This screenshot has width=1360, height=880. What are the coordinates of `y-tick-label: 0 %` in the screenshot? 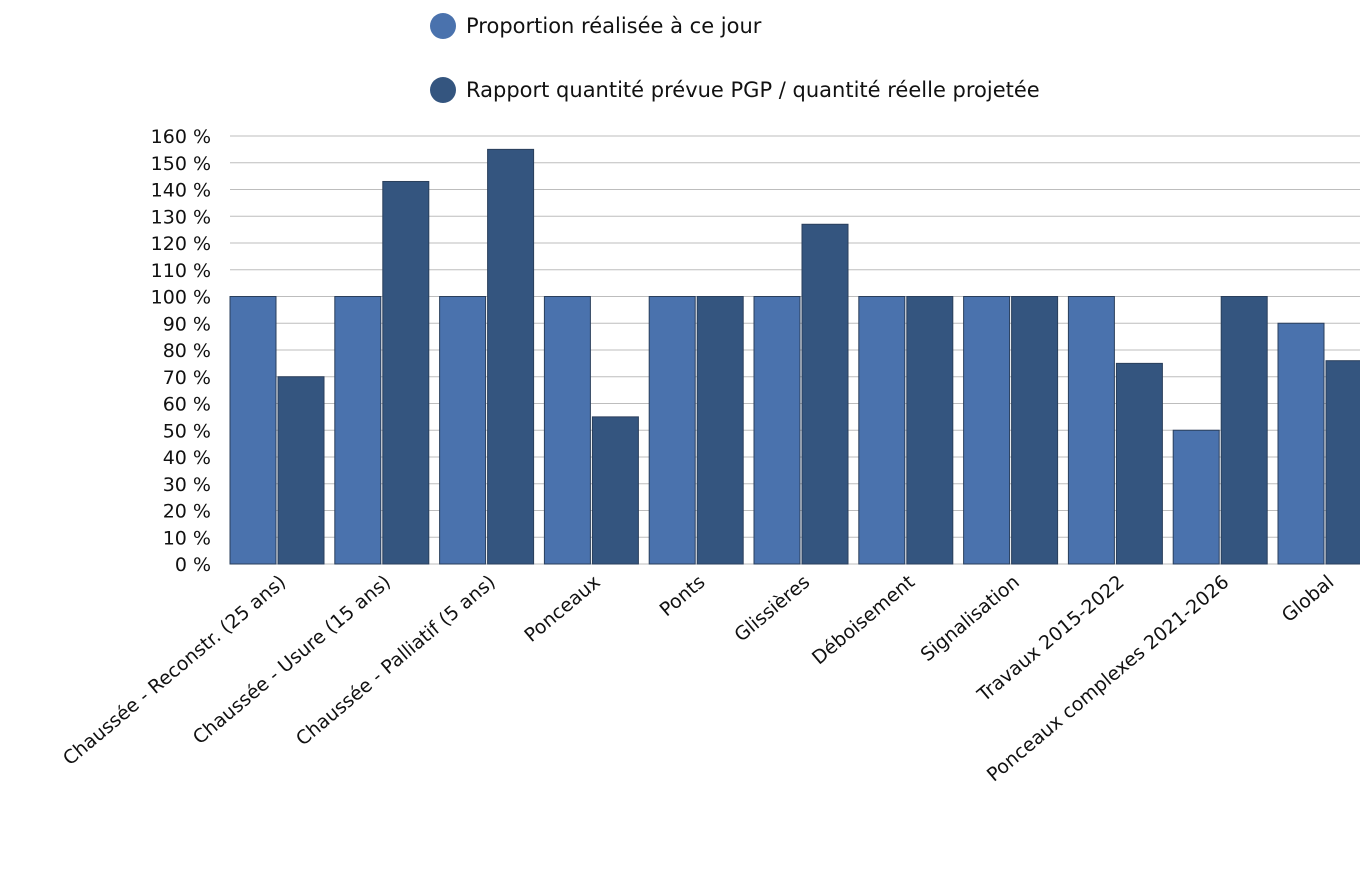 It's located at (193, 565).